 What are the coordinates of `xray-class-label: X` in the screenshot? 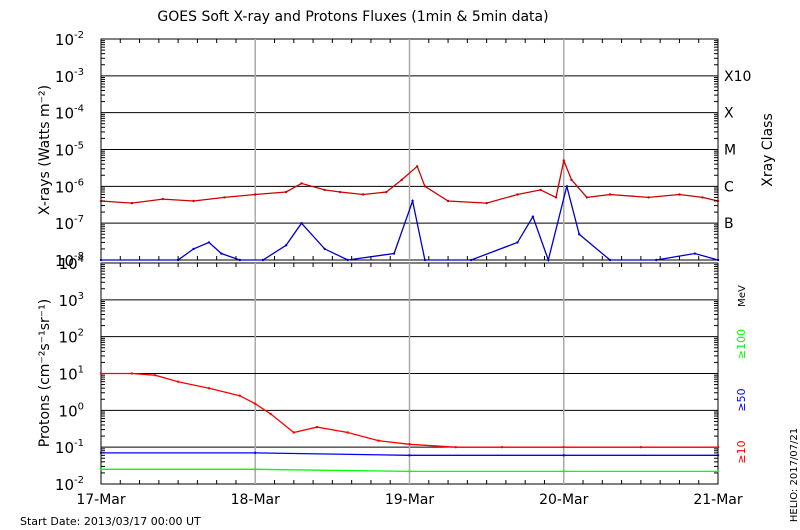 It's located at (729, 114).